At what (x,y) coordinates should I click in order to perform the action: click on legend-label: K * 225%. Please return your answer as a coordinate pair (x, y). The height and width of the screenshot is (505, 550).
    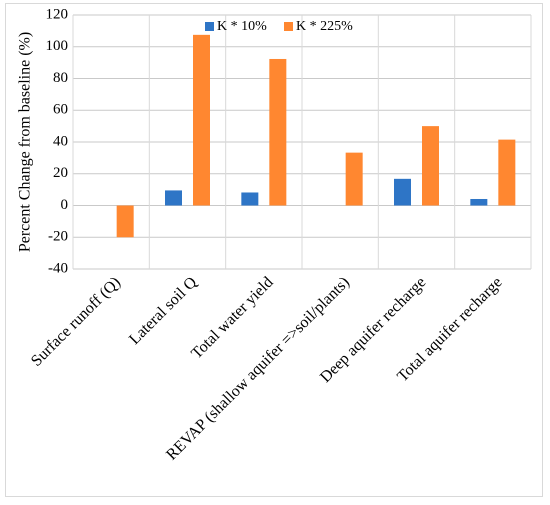
    Looking at the image, I should click on (324, 26).